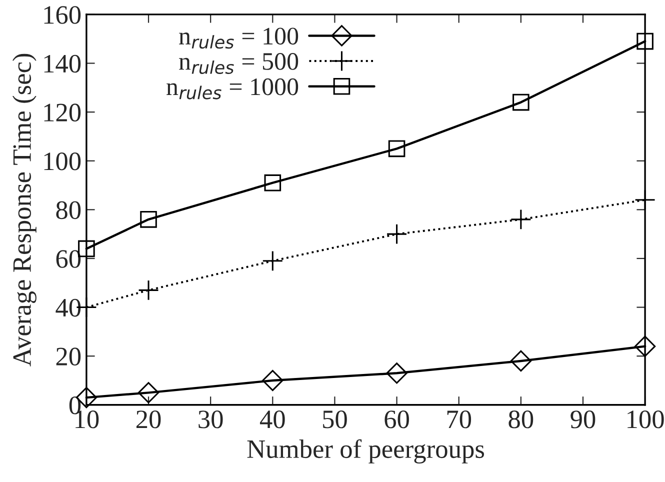 The width and height of the screenshot is (665, 482). What do you see at coordinates (68, 210) in the screenshot?
I see `y-tick-label: 80` at bounding box center [68, 210].